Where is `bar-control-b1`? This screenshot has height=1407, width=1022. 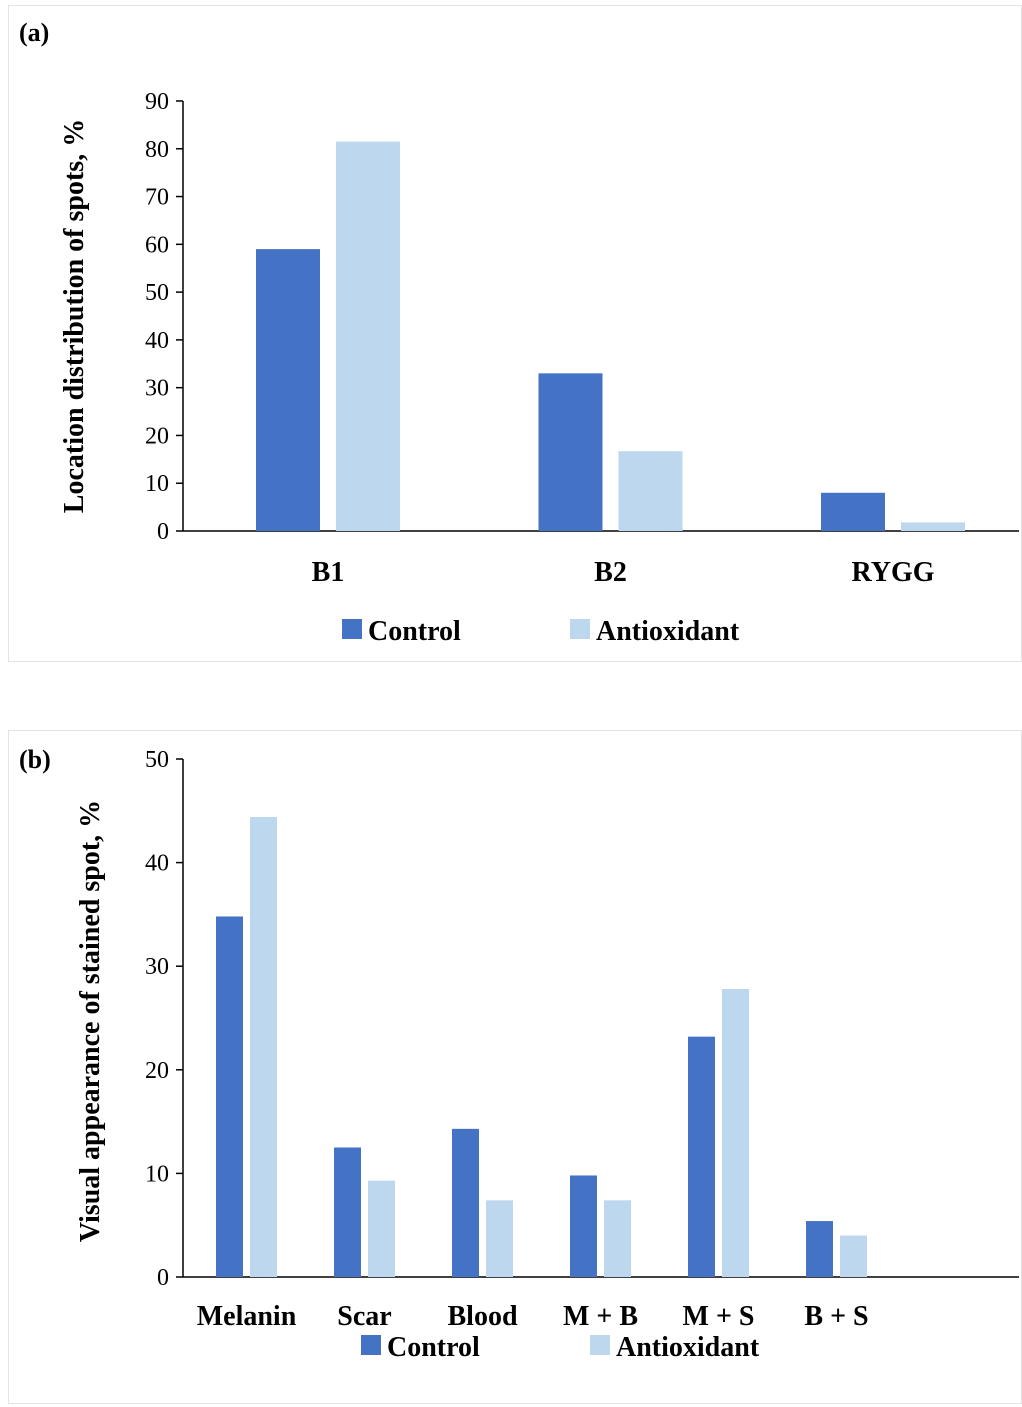
bar-control-b1 is located at coordinates (288, 390).